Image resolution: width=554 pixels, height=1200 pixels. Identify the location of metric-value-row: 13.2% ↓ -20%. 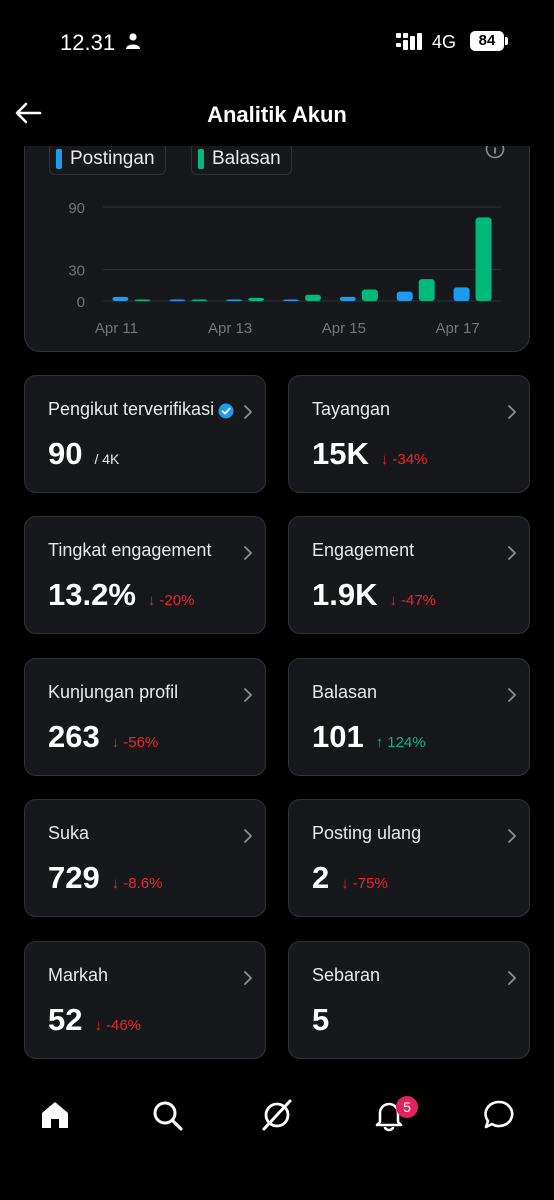
(121, 595).